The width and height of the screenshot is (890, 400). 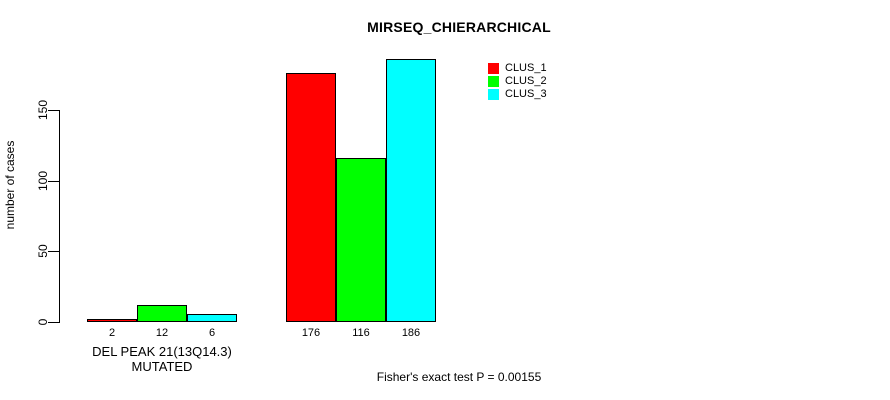 What do you see at coordinates (43, 110) in the screenshot?
I see `y-tick-label: 150` at bounding box center [43, 110].